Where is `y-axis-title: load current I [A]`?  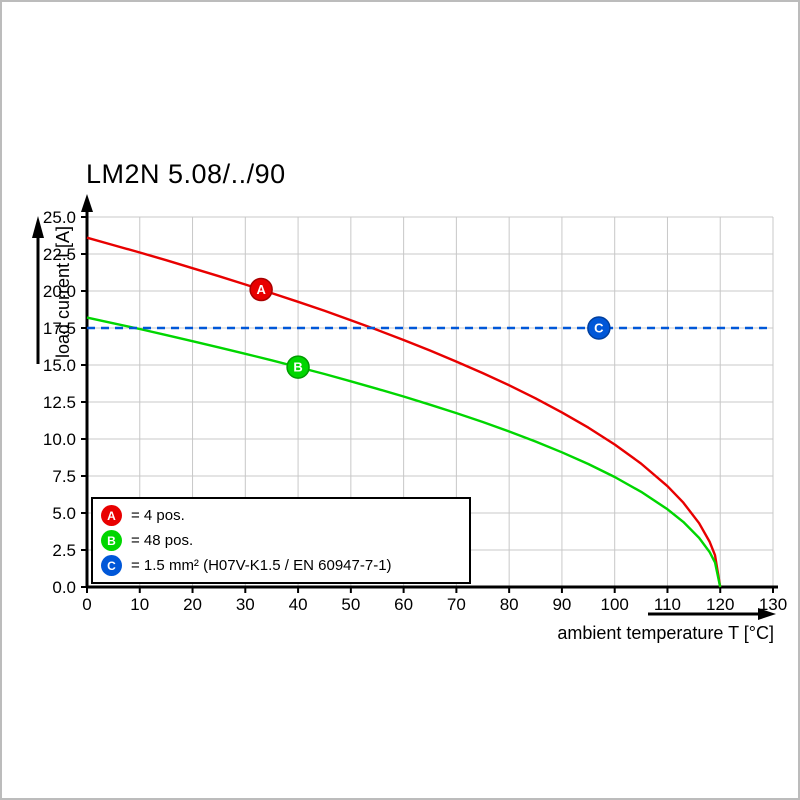
y-axis-title: load current I [A] is located at coordinates (63, 292).